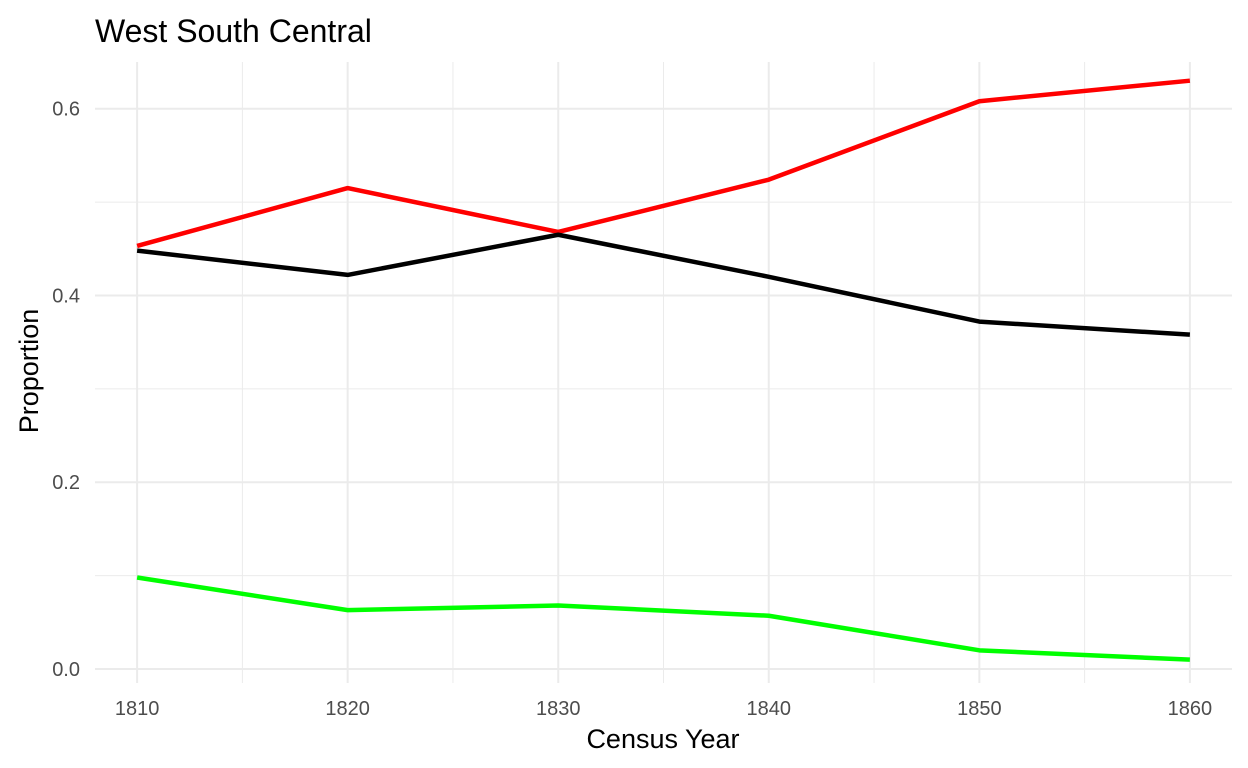 Image resolution: width=1248 pixels, height=768 pixels. Describe the element at coordinates (347, 709) in the screenshot. I see `x-tick-label: 1820` at that location.